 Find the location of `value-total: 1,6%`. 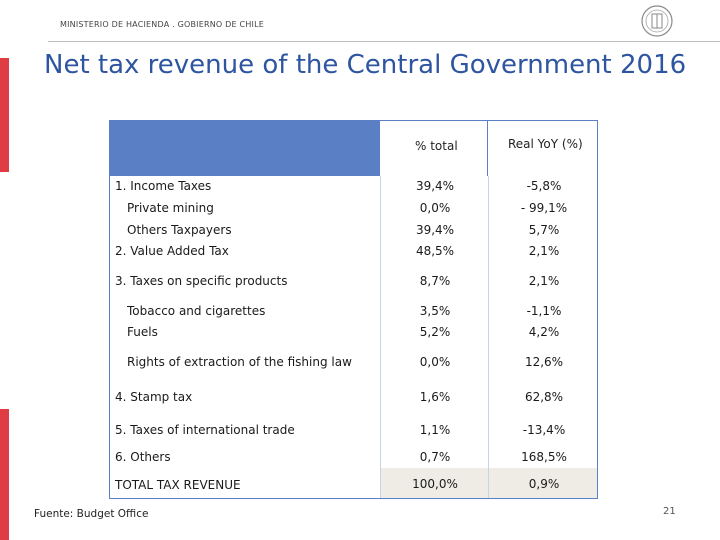

value-total: 1,6% is located at coordinates (435, 397).